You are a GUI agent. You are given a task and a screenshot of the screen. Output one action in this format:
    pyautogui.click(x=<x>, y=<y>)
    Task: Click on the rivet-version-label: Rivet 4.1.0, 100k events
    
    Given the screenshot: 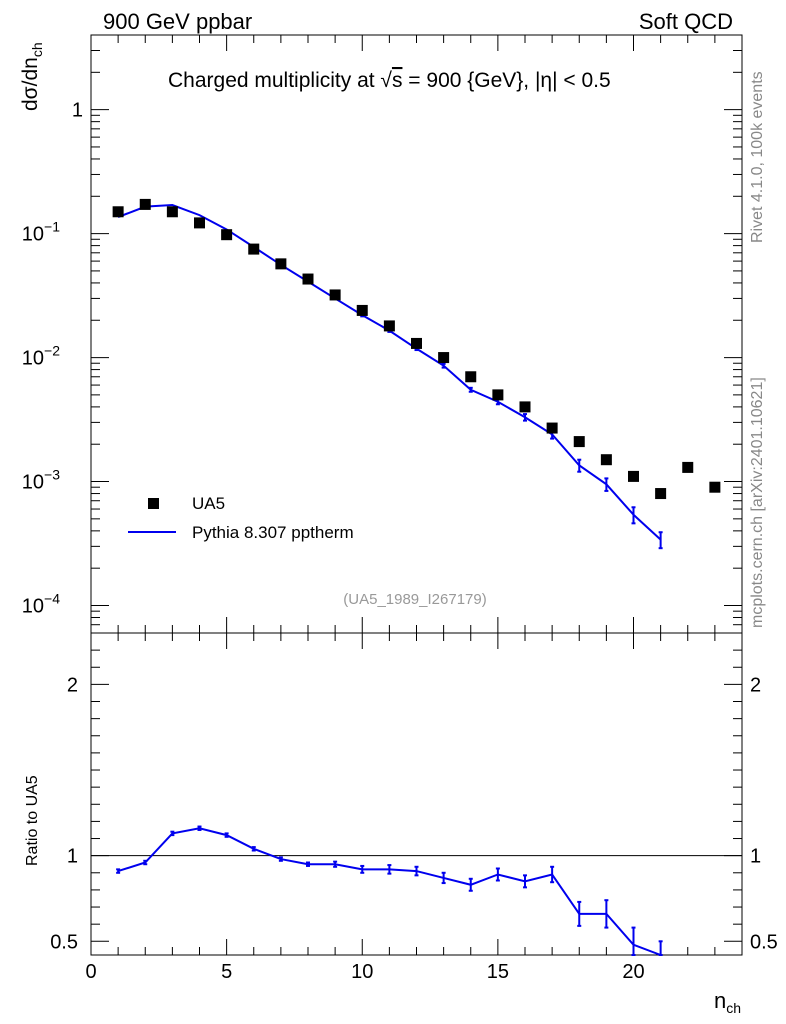 What is the action you would take?
    pyautogui.click(x=757, y=157)
    